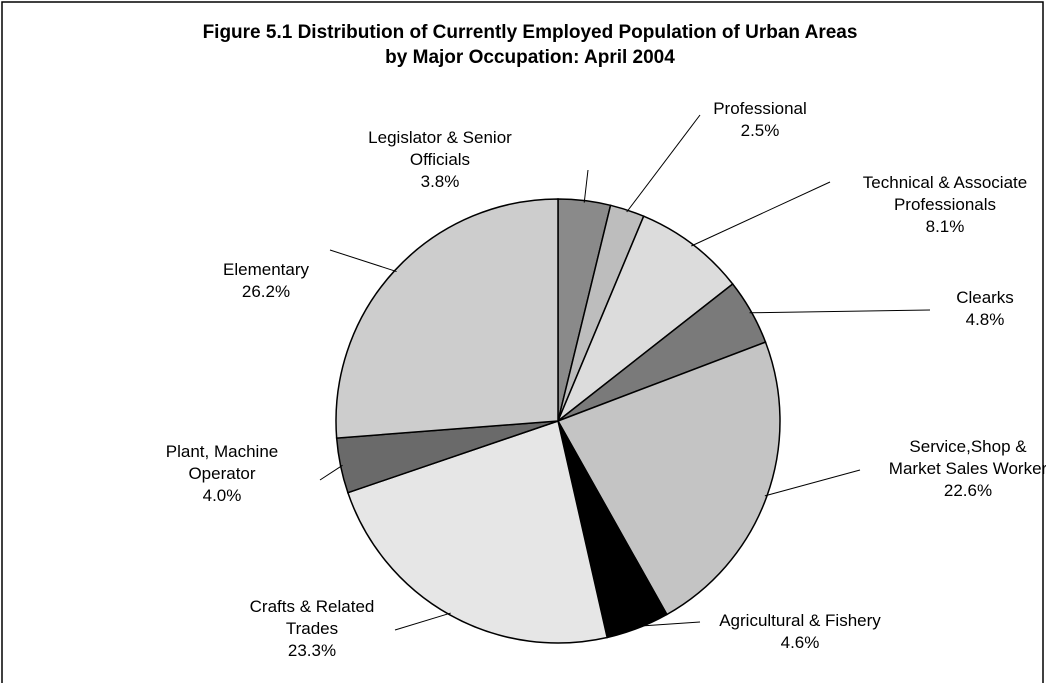 The height and width of the screenshot is (683, 1046). Describe the element at coordinates (985, 297) in the screenshot. I see `category-label: Clearks` at that location.